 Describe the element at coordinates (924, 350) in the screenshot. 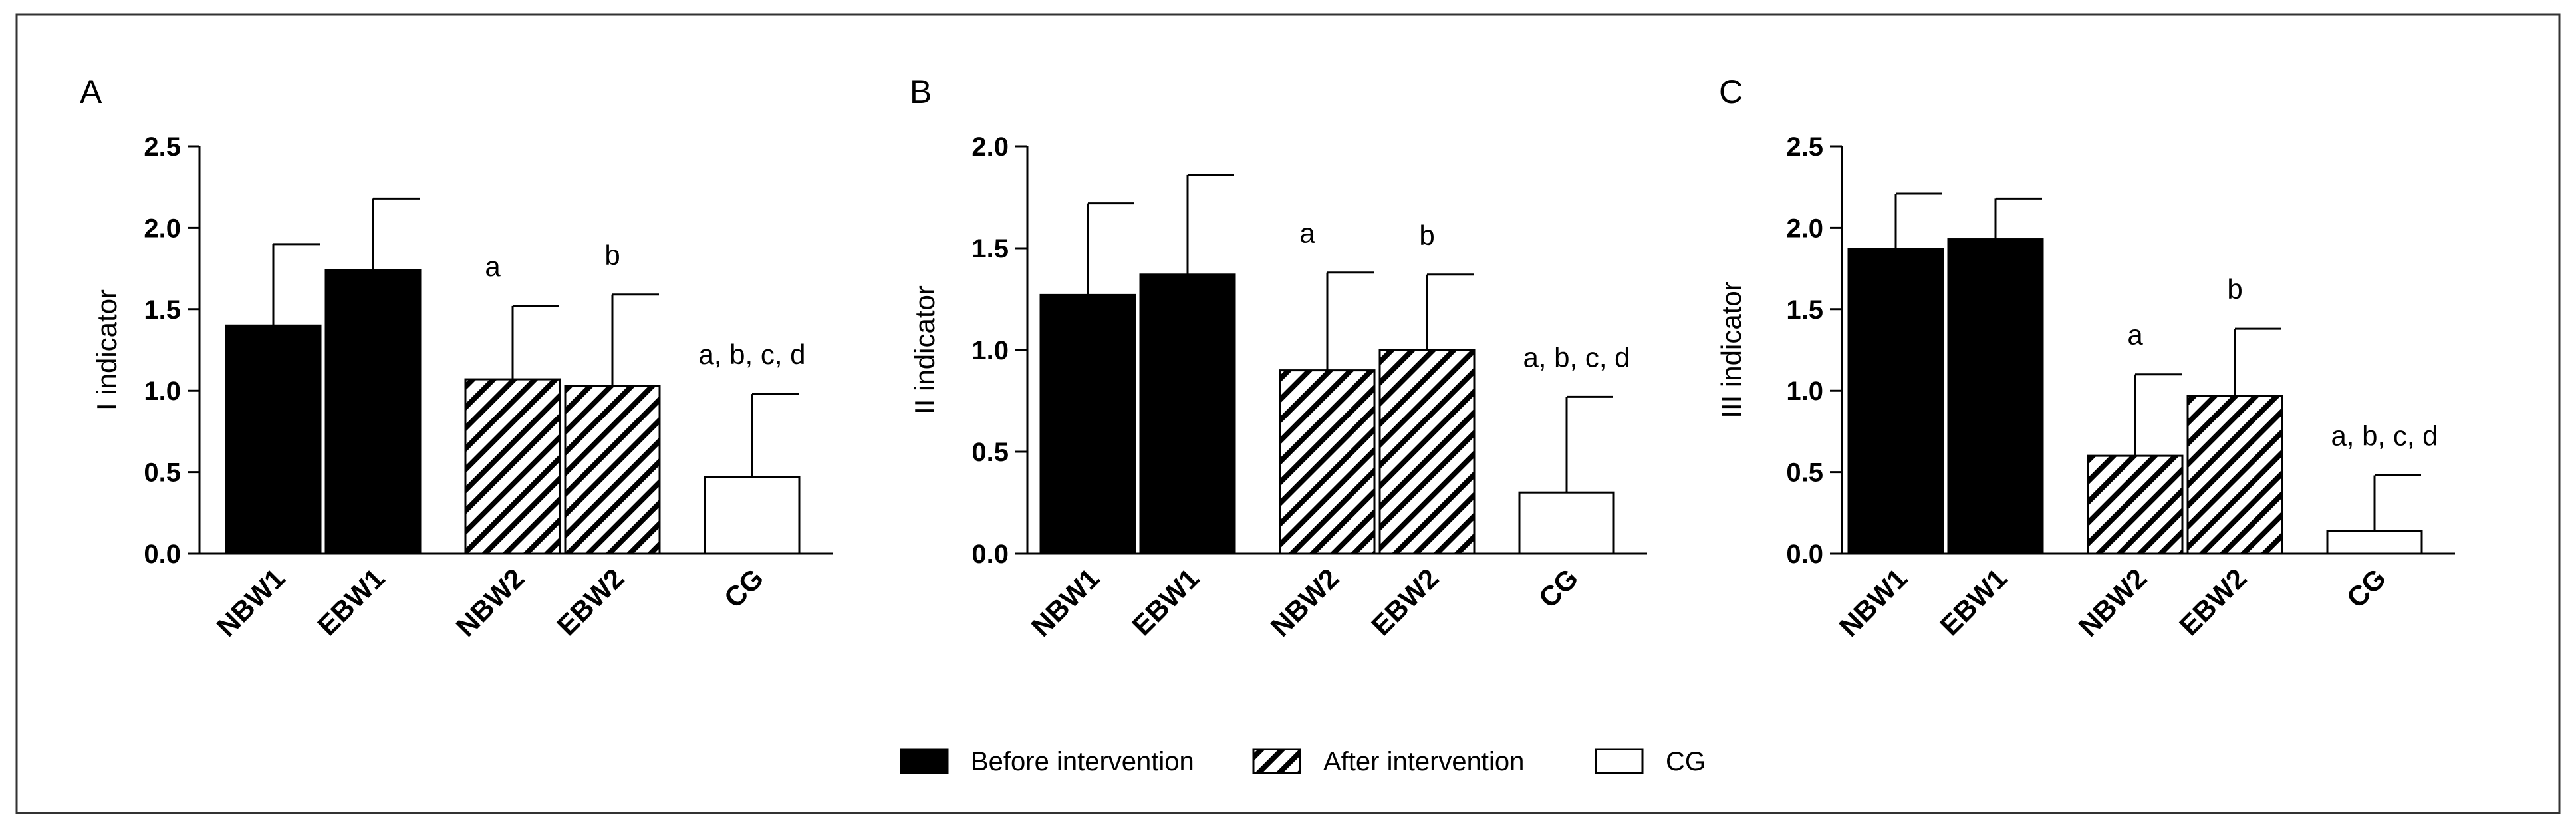

I see `y-axis-title: II indicator` at that location.